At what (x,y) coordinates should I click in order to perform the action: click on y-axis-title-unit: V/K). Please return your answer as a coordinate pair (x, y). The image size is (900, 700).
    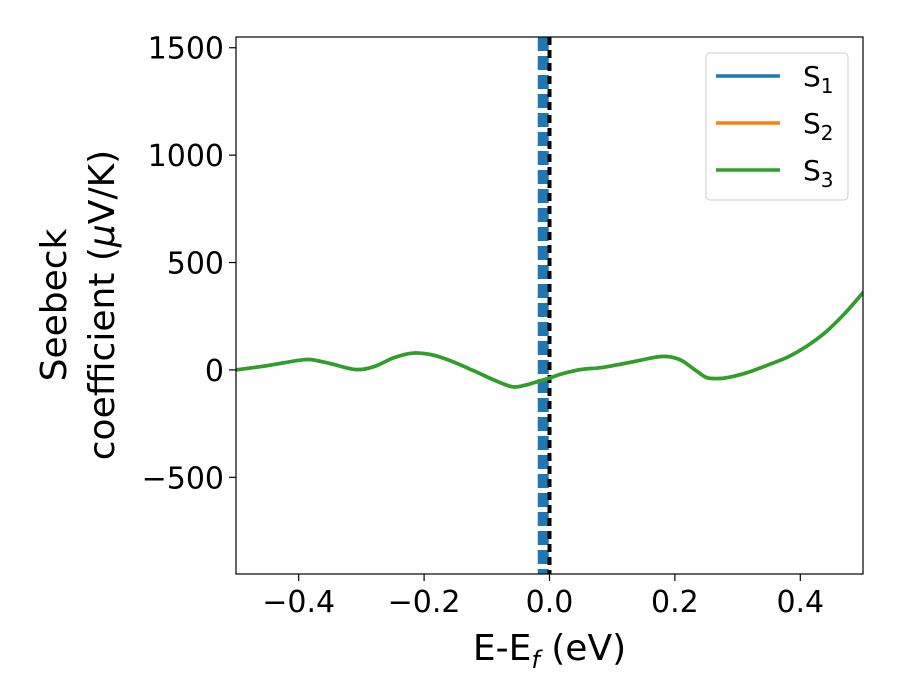
    Looking at the image, I should click on (102, 187).